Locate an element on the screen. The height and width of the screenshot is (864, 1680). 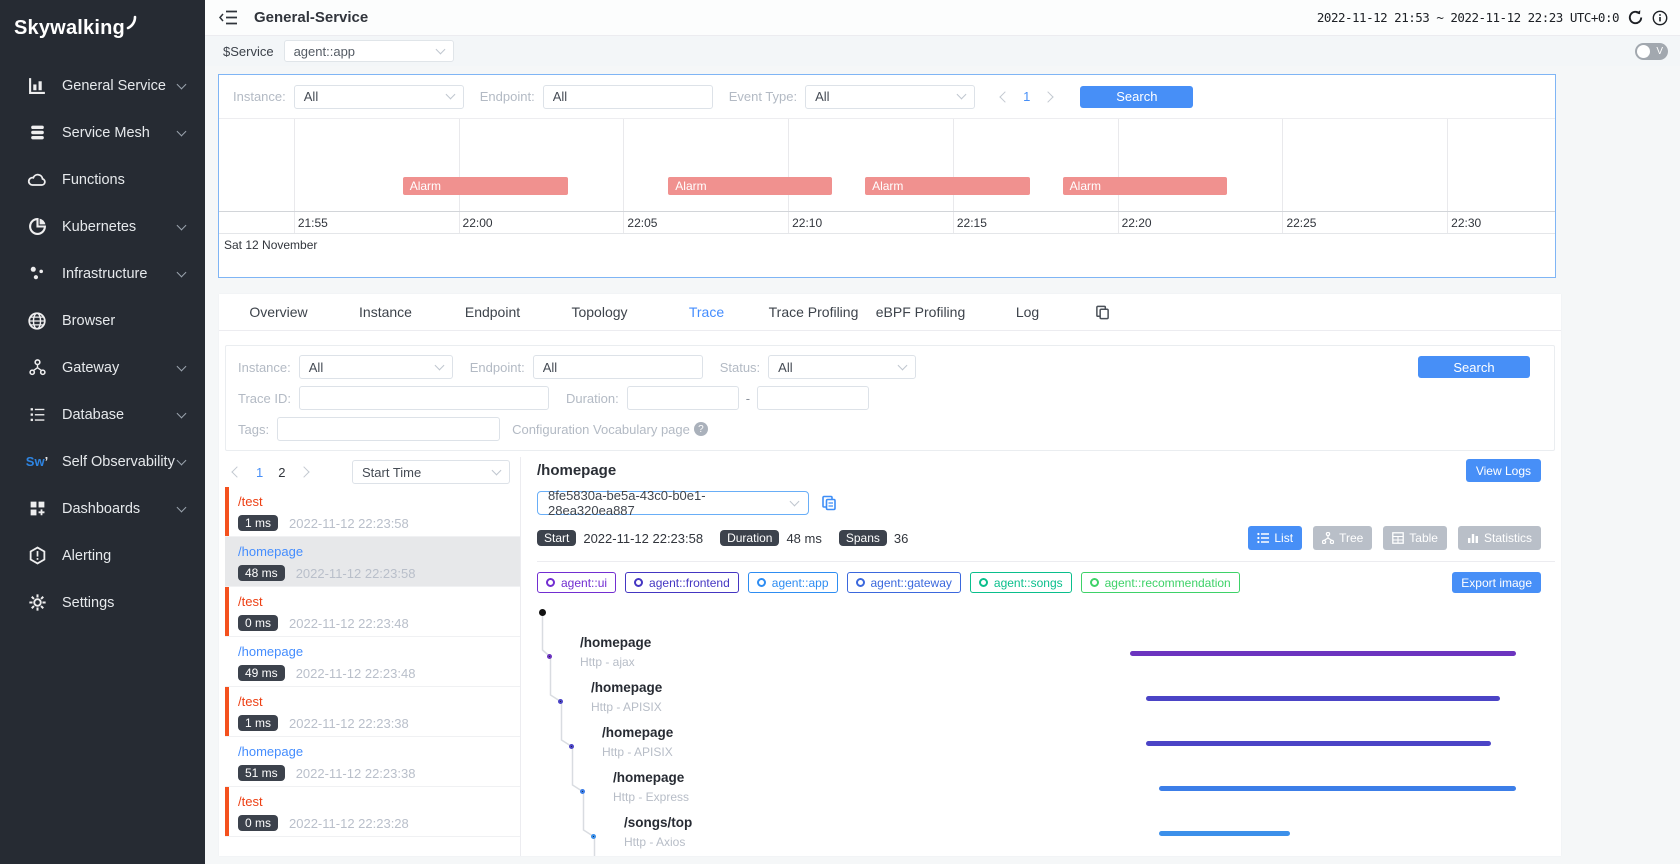
tab-overview: Overview is located at coordinates (278, 312).